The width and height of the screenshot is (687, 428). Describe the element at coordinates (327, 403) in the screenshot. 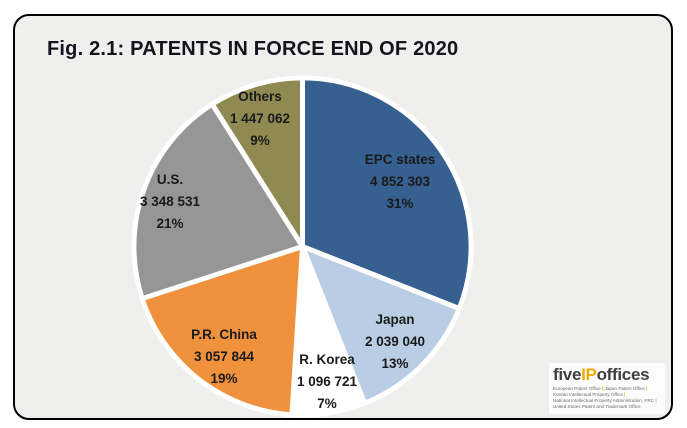

I see `slice-percent: 7%` at that location.